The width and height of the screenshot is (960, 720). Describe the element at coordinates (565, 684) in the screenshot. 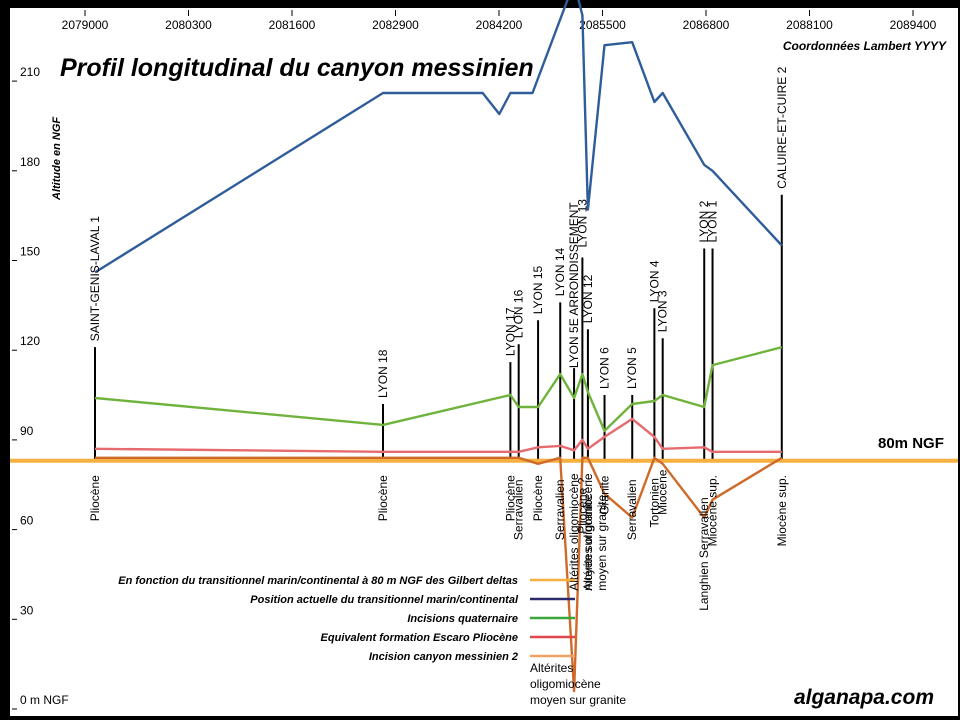

I see `canyon-annotation: oligomiocène` at that location.